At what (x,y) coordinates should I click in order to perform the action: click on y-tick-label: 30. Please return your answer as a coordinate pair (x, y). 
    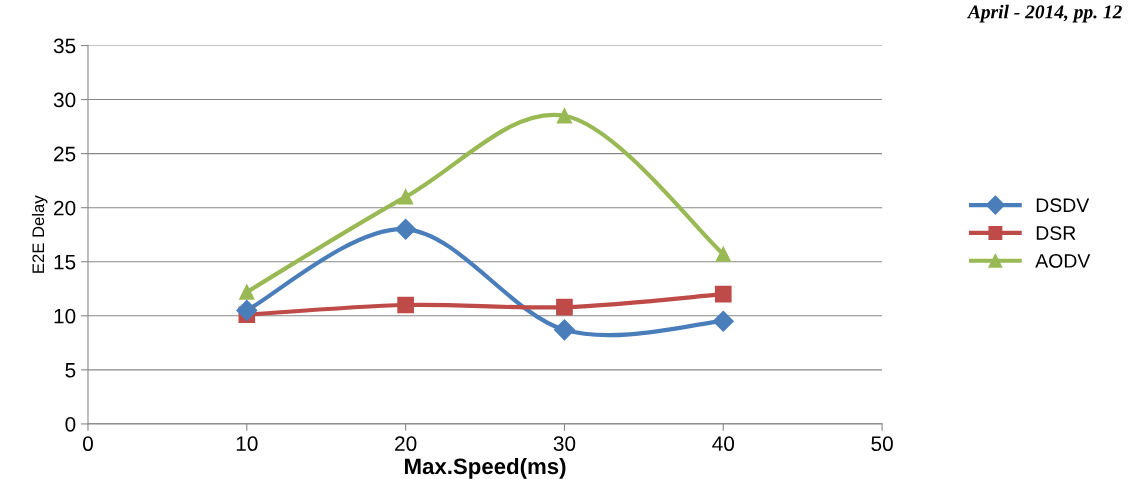
    Looking at the image, I should click on (64, 100).